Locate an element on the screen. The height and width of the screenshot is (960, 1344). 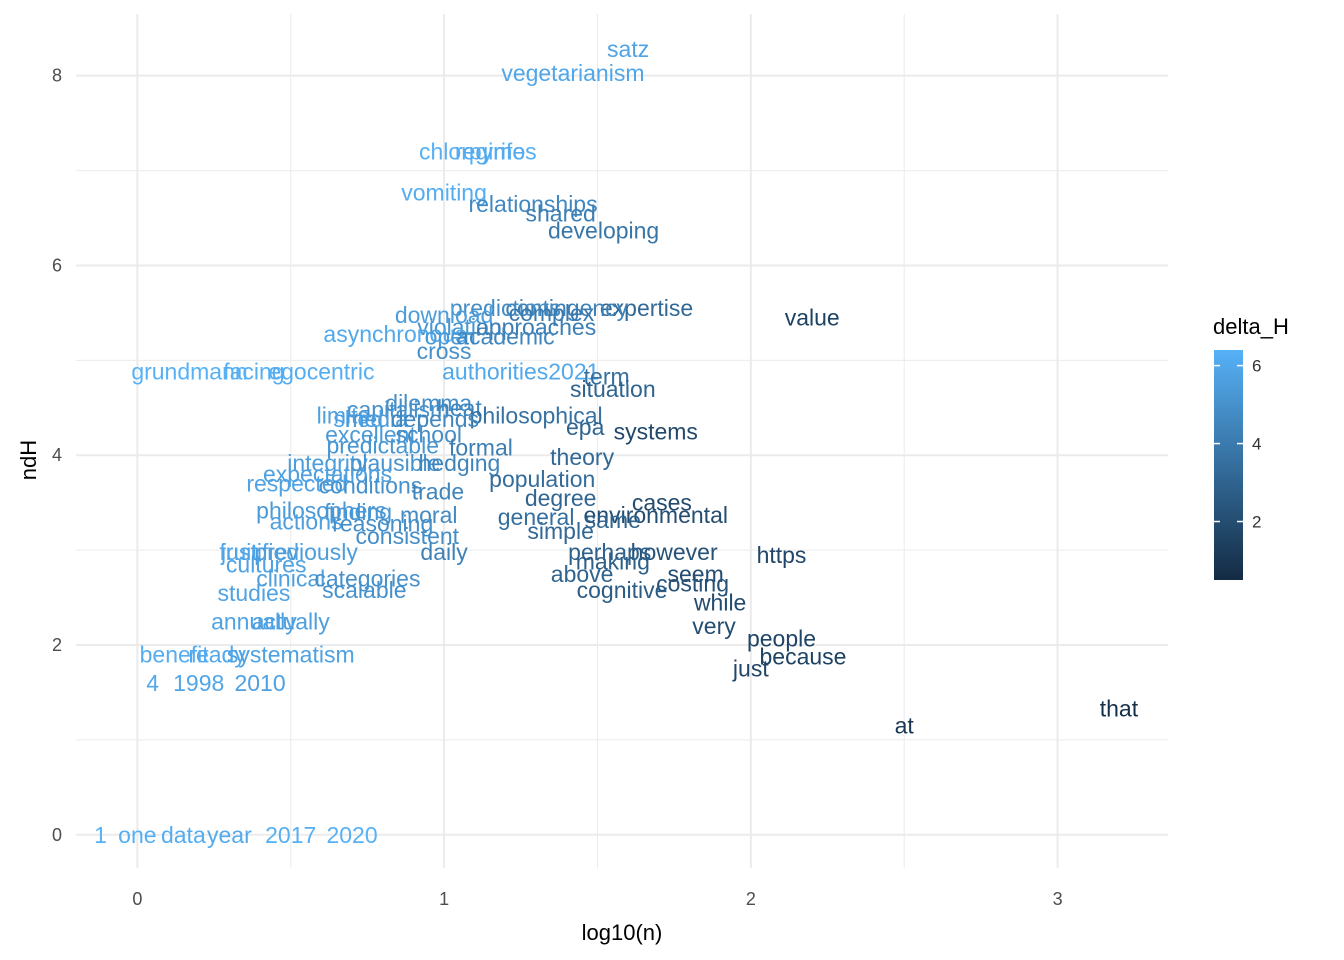
word-label: 2010 is located at coordinates (259, 683).